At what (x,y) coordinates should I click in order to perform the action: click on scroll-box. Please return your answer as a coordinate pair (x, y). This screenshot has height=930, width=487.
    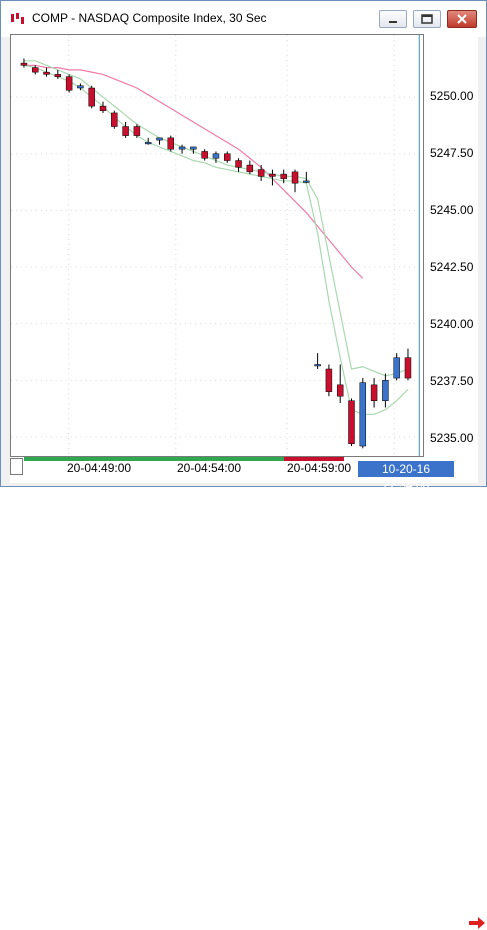
    Looking at the image, I should click on (16, 466).